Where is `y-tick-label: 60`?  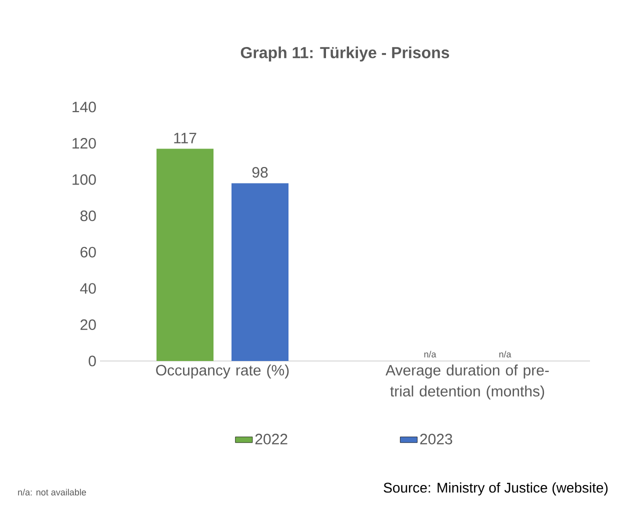
y-tick-label: 60 is located at coordinates (88, 252).